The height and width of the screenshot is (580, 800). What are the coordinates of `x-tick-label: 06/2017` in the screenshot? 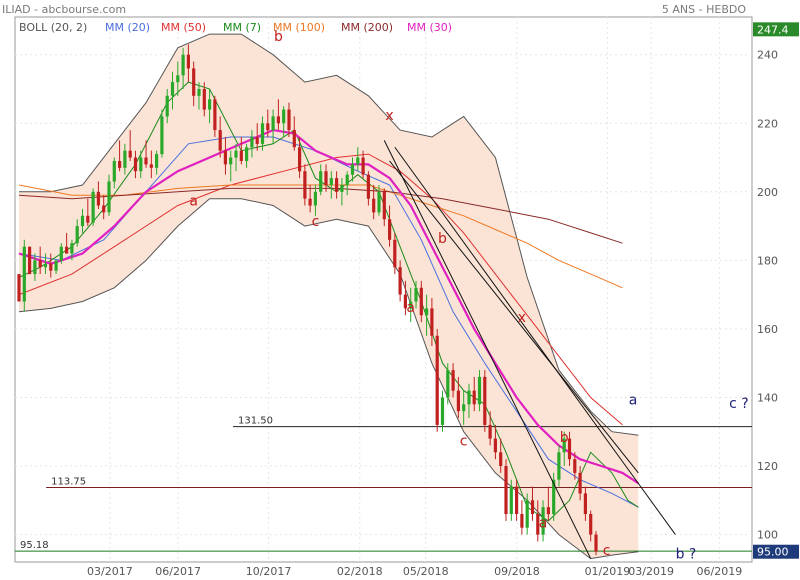 It's located at (178, 571).